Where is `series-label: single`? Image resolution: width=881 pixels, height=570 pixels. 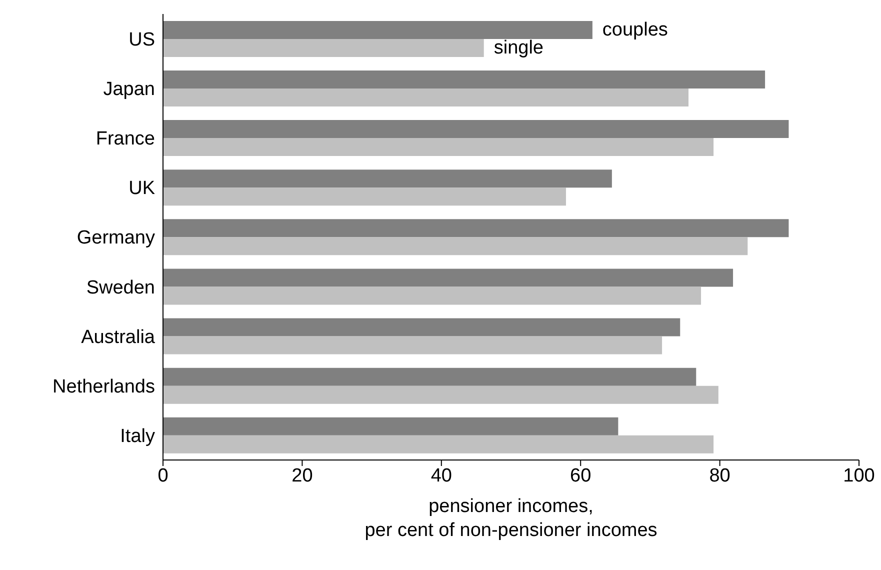
series-label: single is located at coordinates (519, 47).